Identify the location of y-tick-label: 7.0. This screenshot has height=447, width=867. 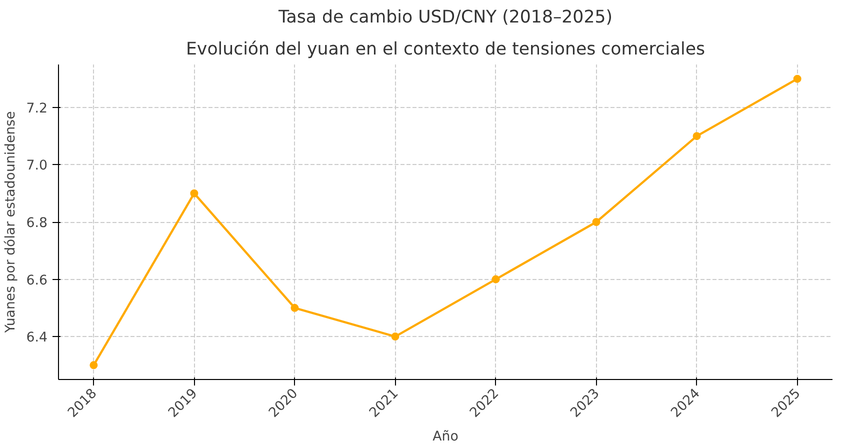
(37, 166).